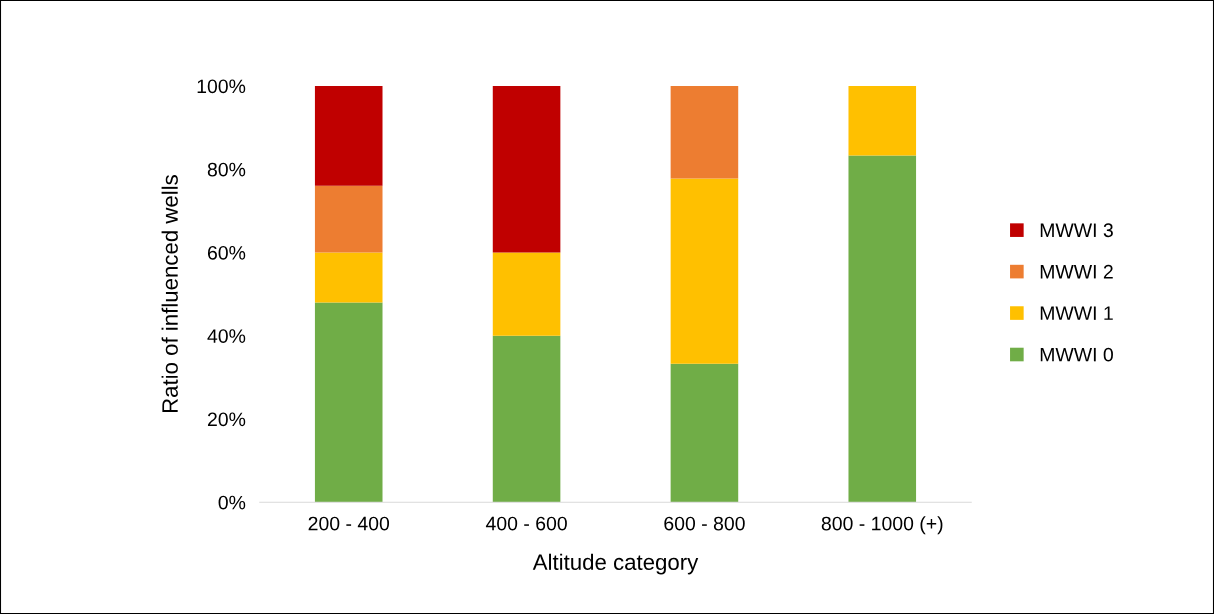 Image resolution: width=1214 pixels, height=614 pixels. I want to click on y-tick-label: 20%, so click(226, 419).